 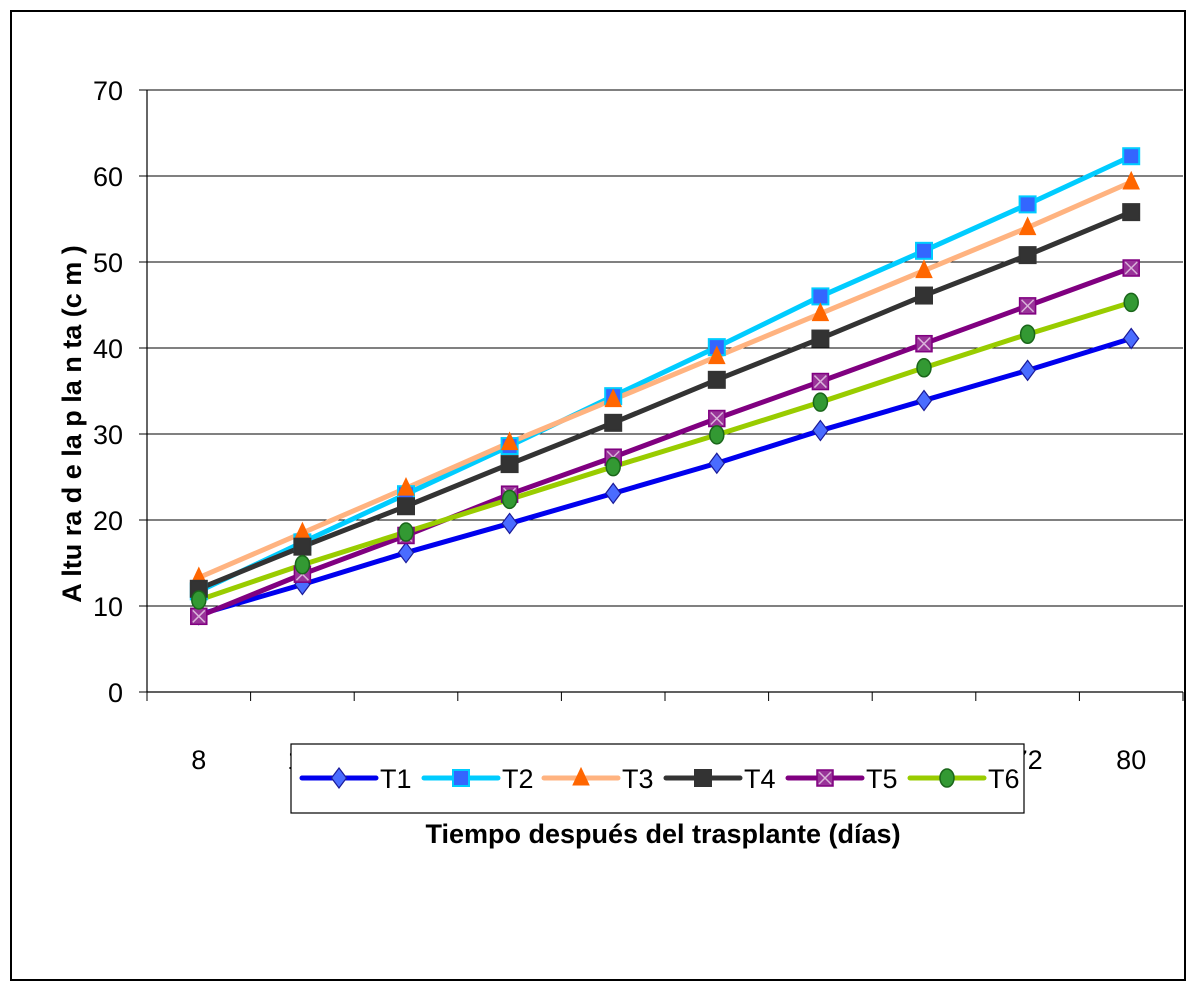 I want to click on legend-item-t6: T6, so click(x=963, y=779).